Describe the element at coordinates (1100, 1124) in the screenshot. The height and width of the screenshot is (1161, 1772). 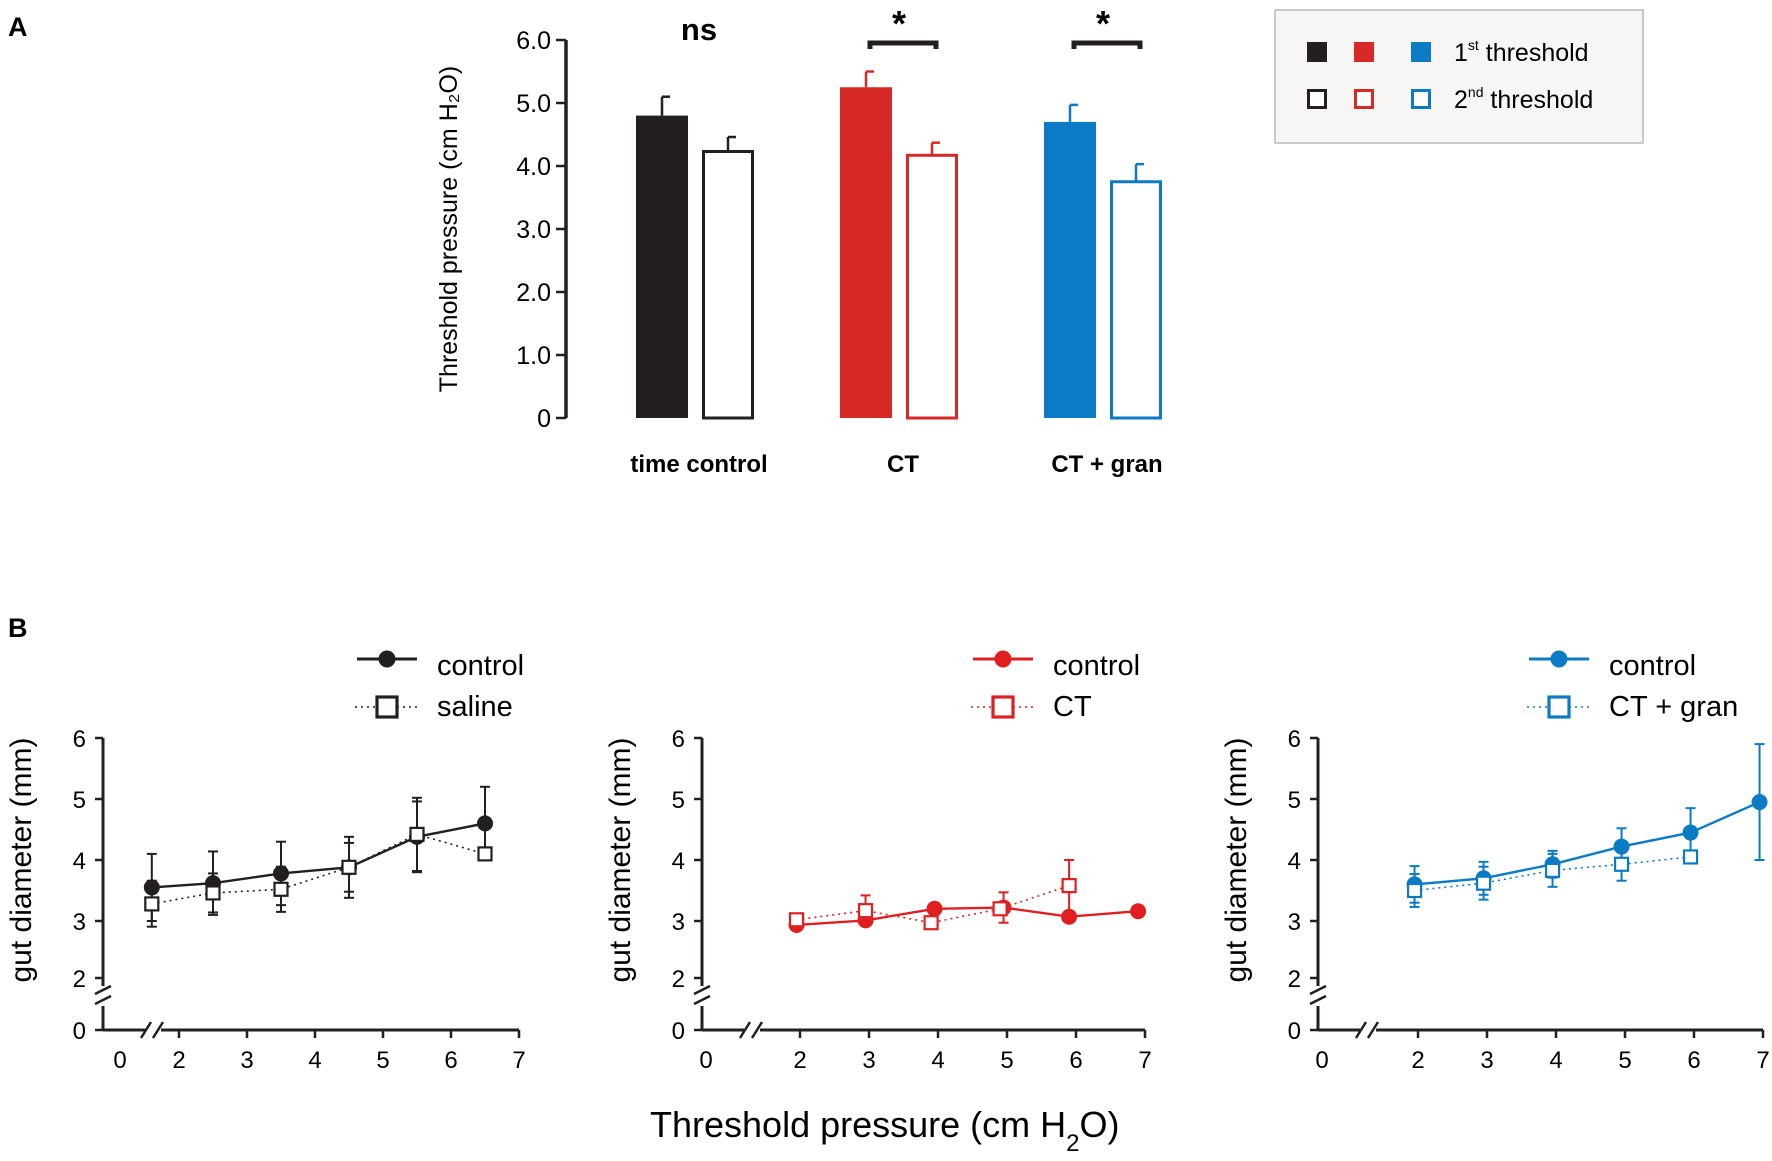
I see `shared-xlabel-suffix: O)` at that location.